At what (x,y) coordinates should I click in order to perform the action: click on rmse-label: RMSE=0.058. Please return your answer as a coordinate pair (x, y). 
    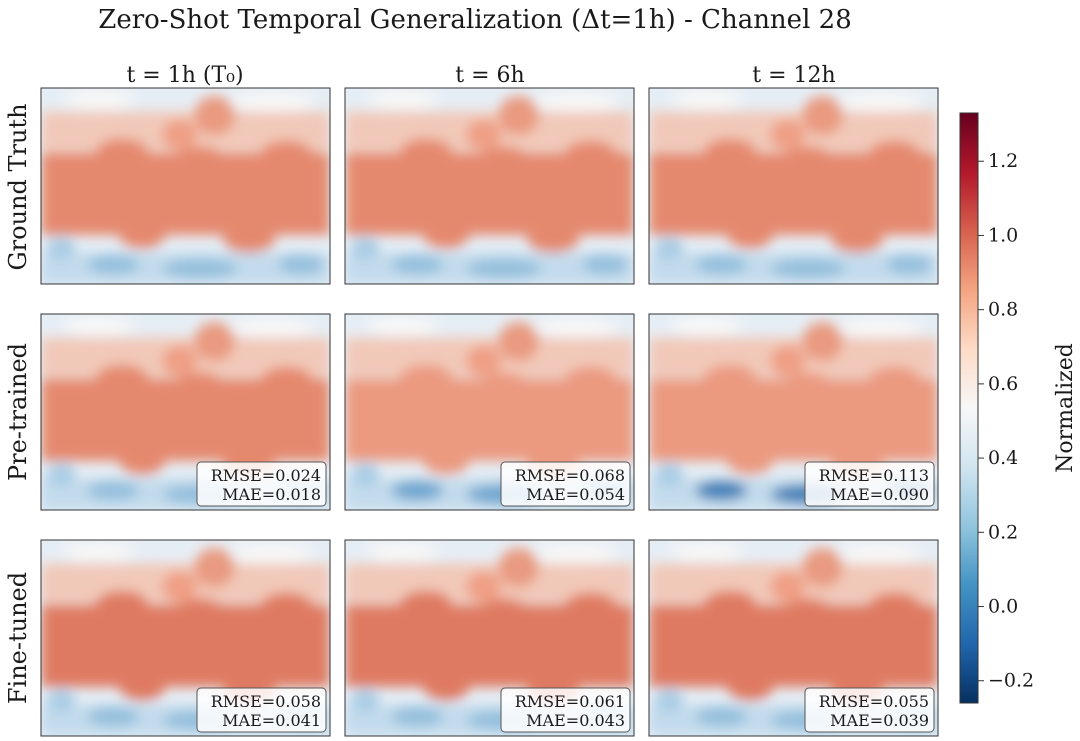
    Looking at the image, I should click on (266, 701).